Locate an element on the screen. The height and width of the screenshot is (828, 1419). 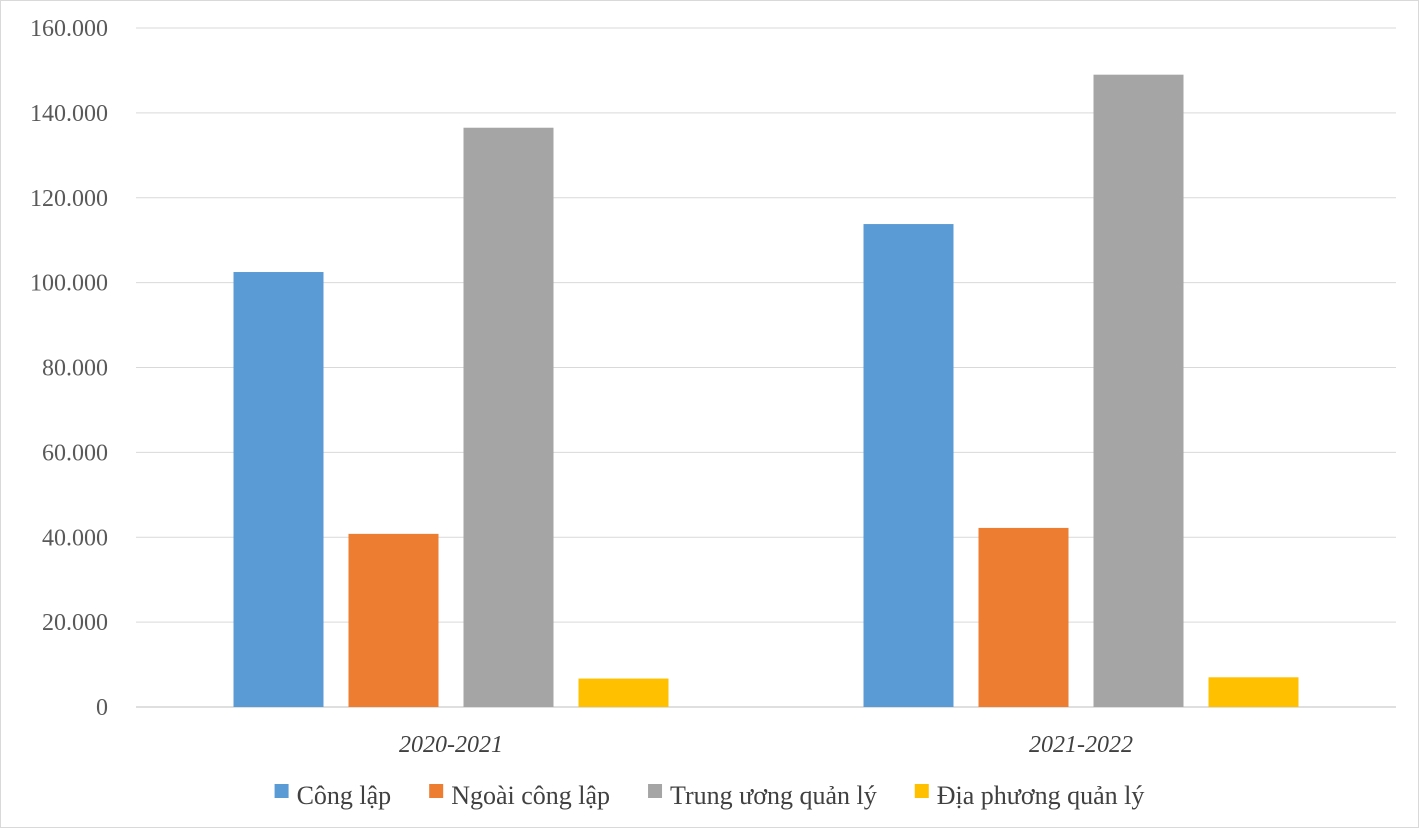
legend-item: Trung ương quản lý is located at coordinates (762, 795).